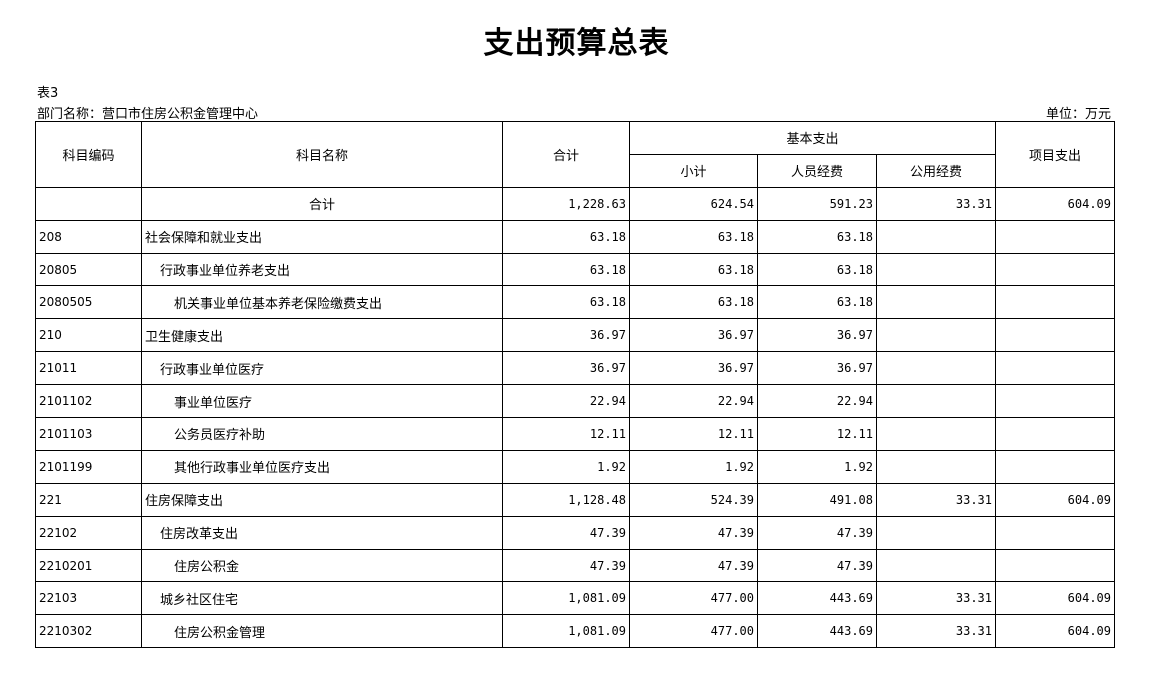  I want to click on table-row: 2101103 公务员医疗补助 12.11 12.11 12.11, so click(575, 434).